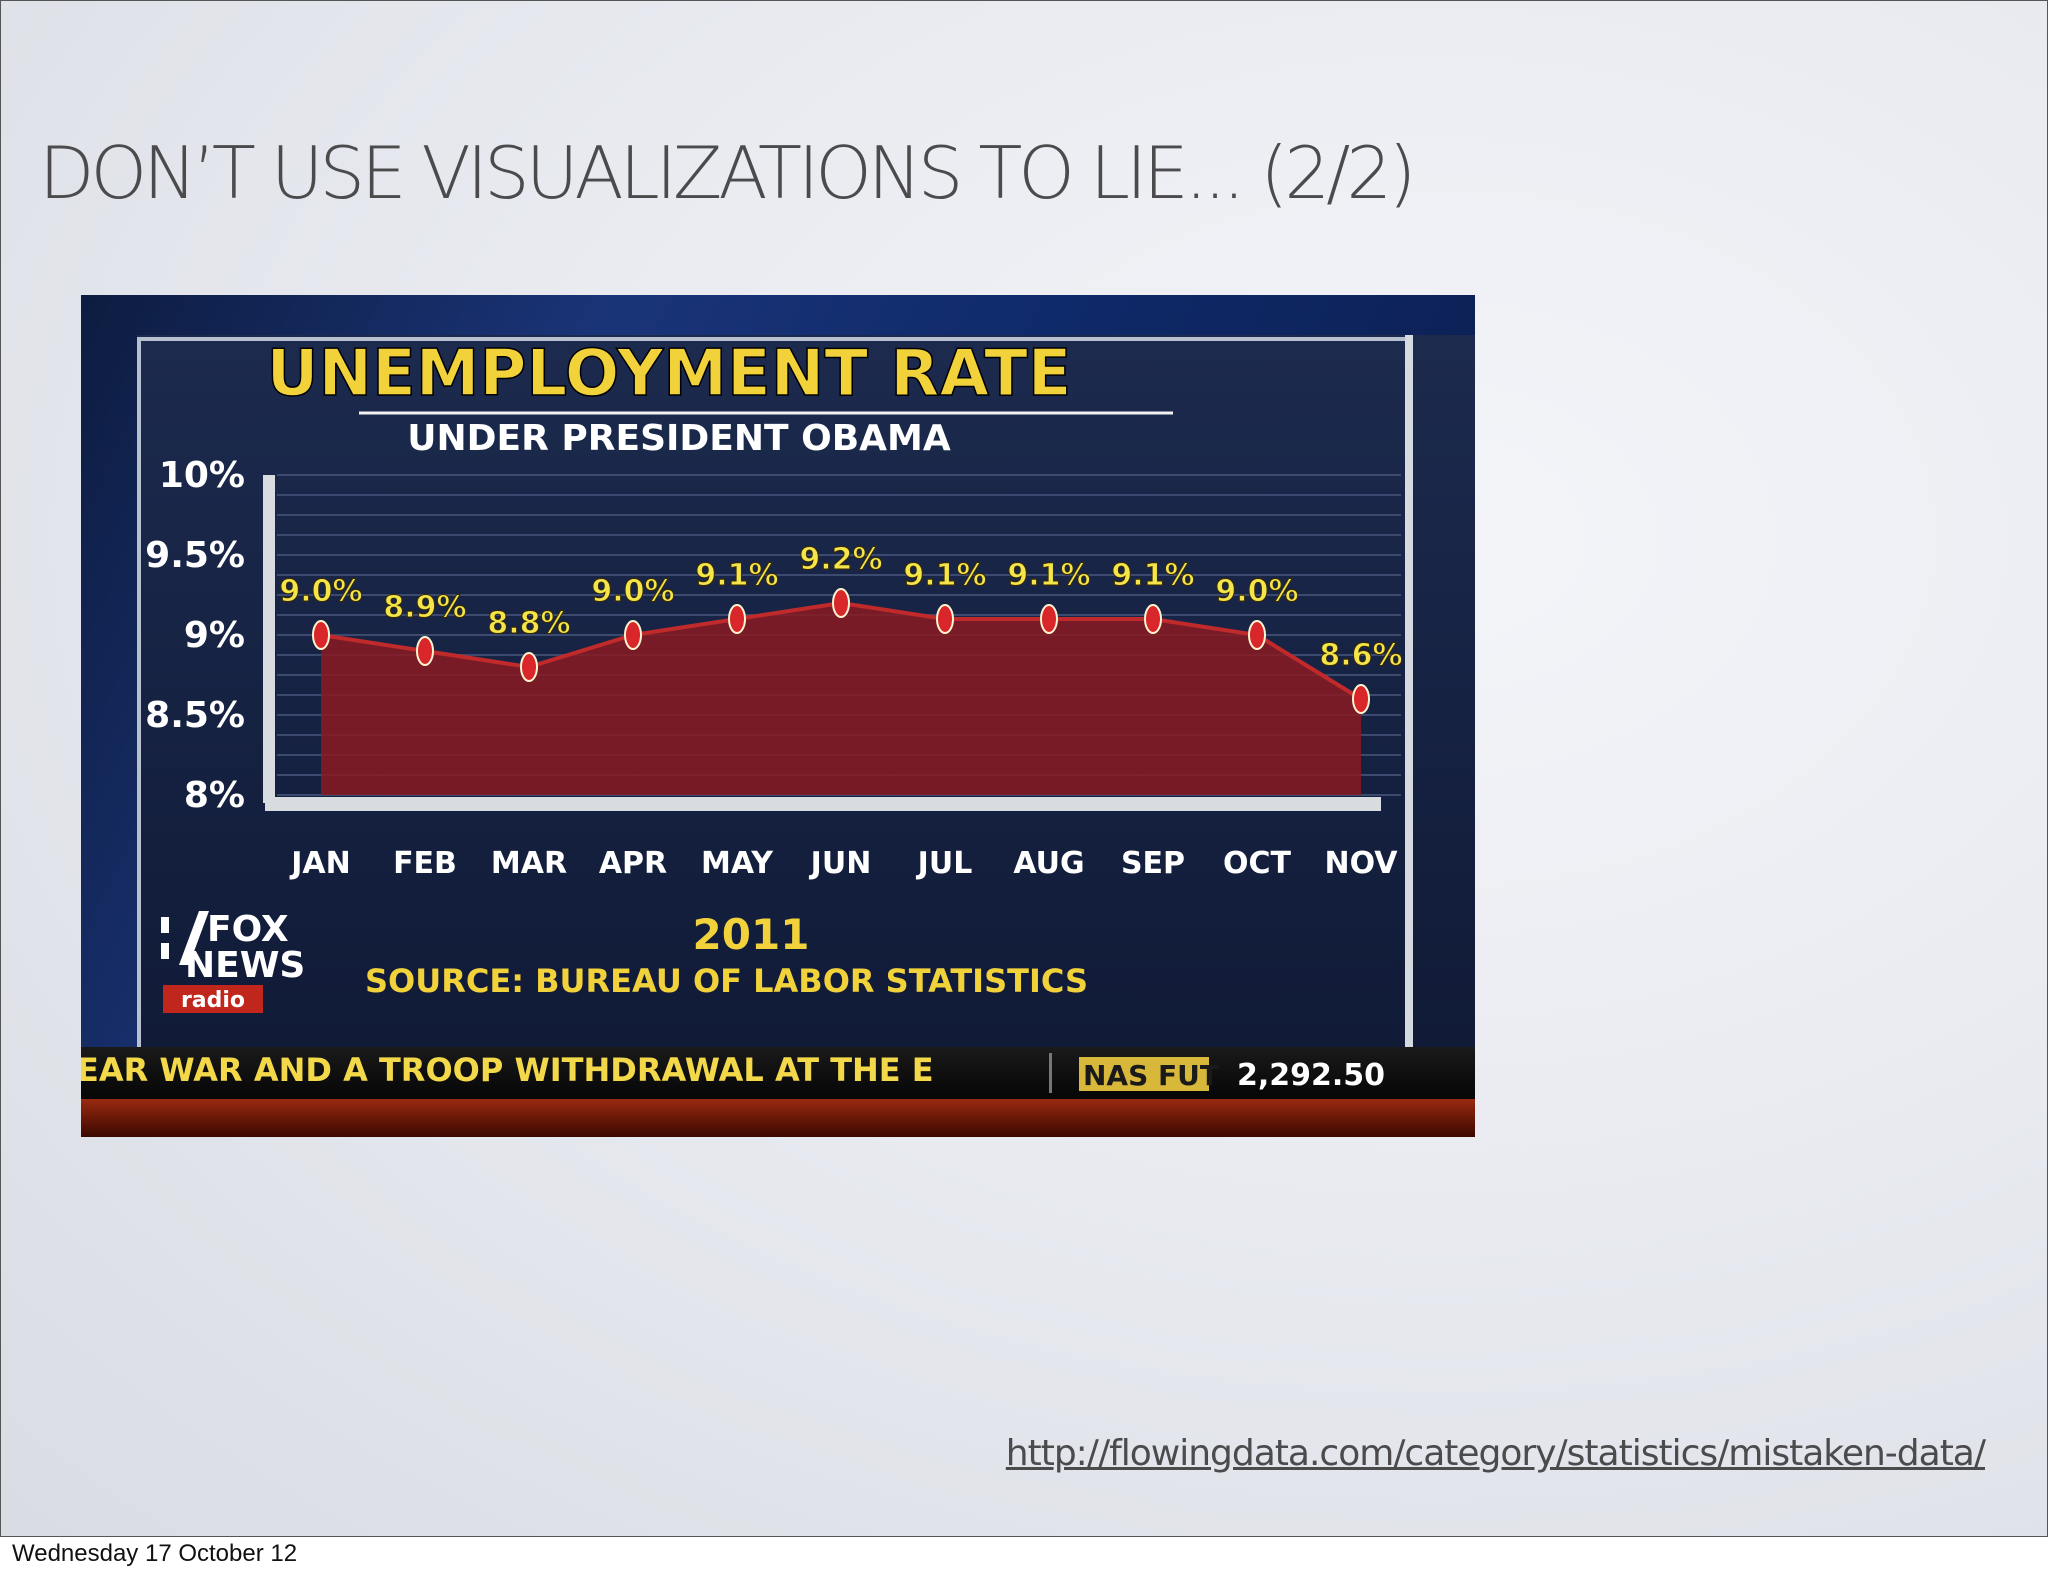 The image size is (2048, 1576). Describe the element at coordinates (1257, 863) in the screenshot. I see `x-tick-label: OCT` at that location.